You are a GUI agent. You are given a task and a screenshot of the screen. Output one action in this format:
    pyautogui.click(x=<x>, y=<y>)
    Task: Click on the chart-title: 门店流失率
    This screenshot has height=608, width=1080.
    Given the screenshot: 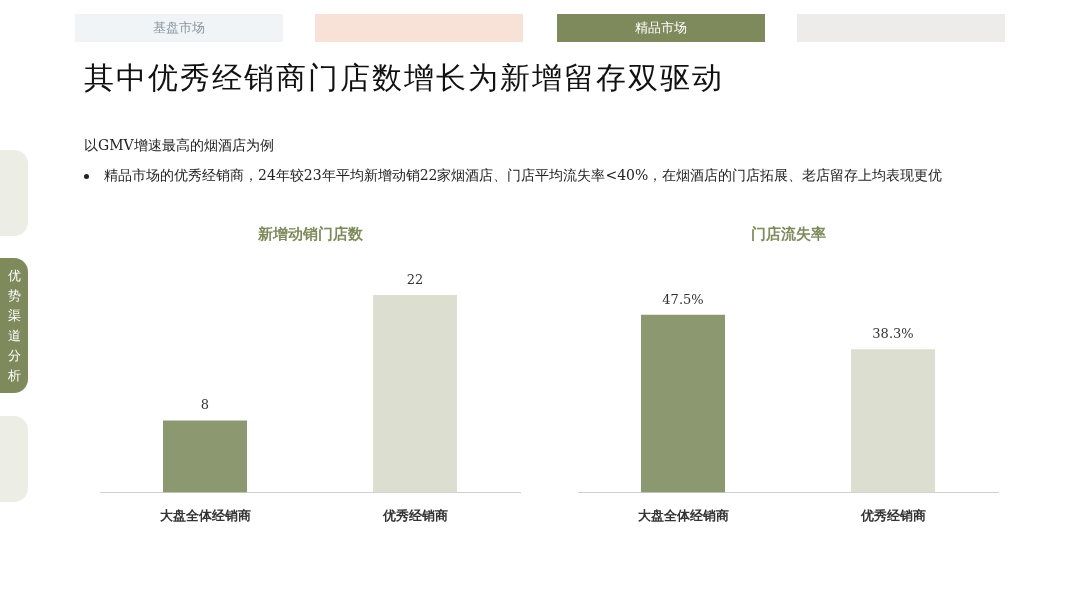 What is the action you would take?
    pyautogui.click(x=788, y=233)
    